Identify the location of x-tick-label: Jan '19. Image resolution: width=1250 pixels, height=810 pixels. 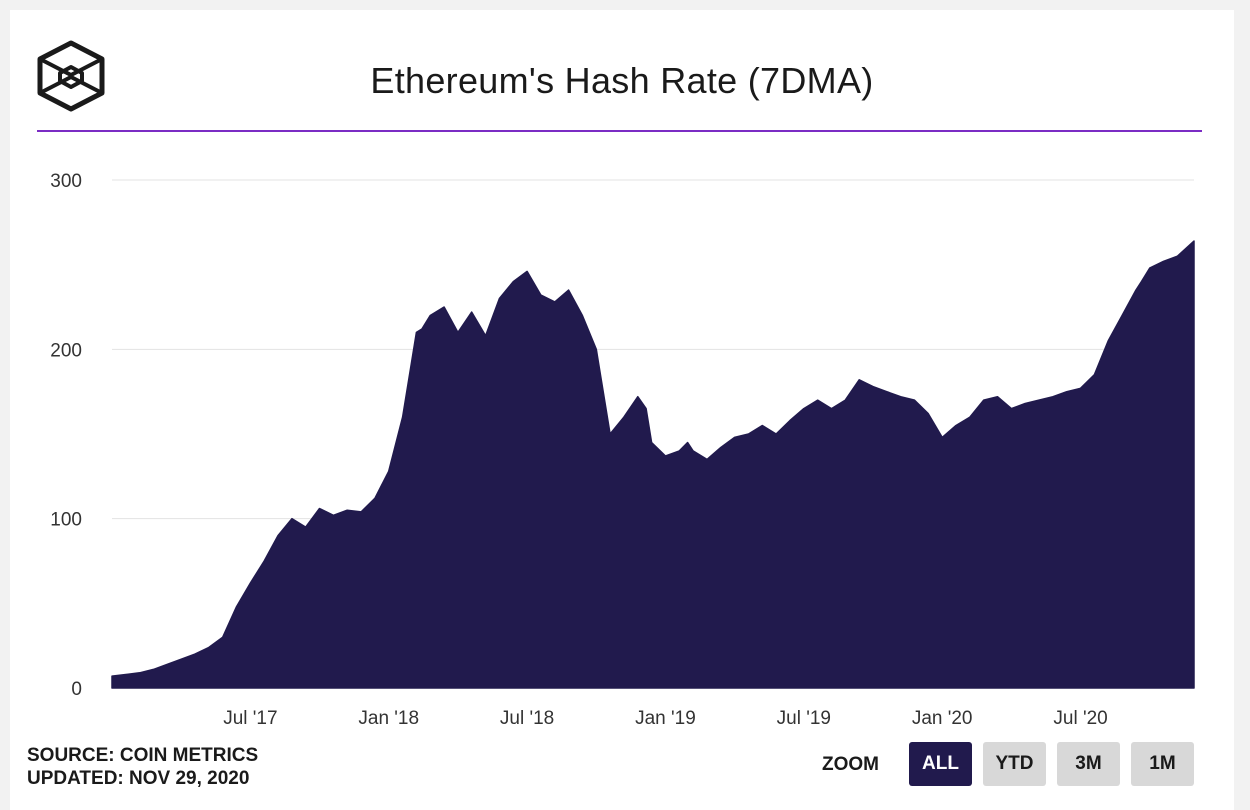
(665, 718).